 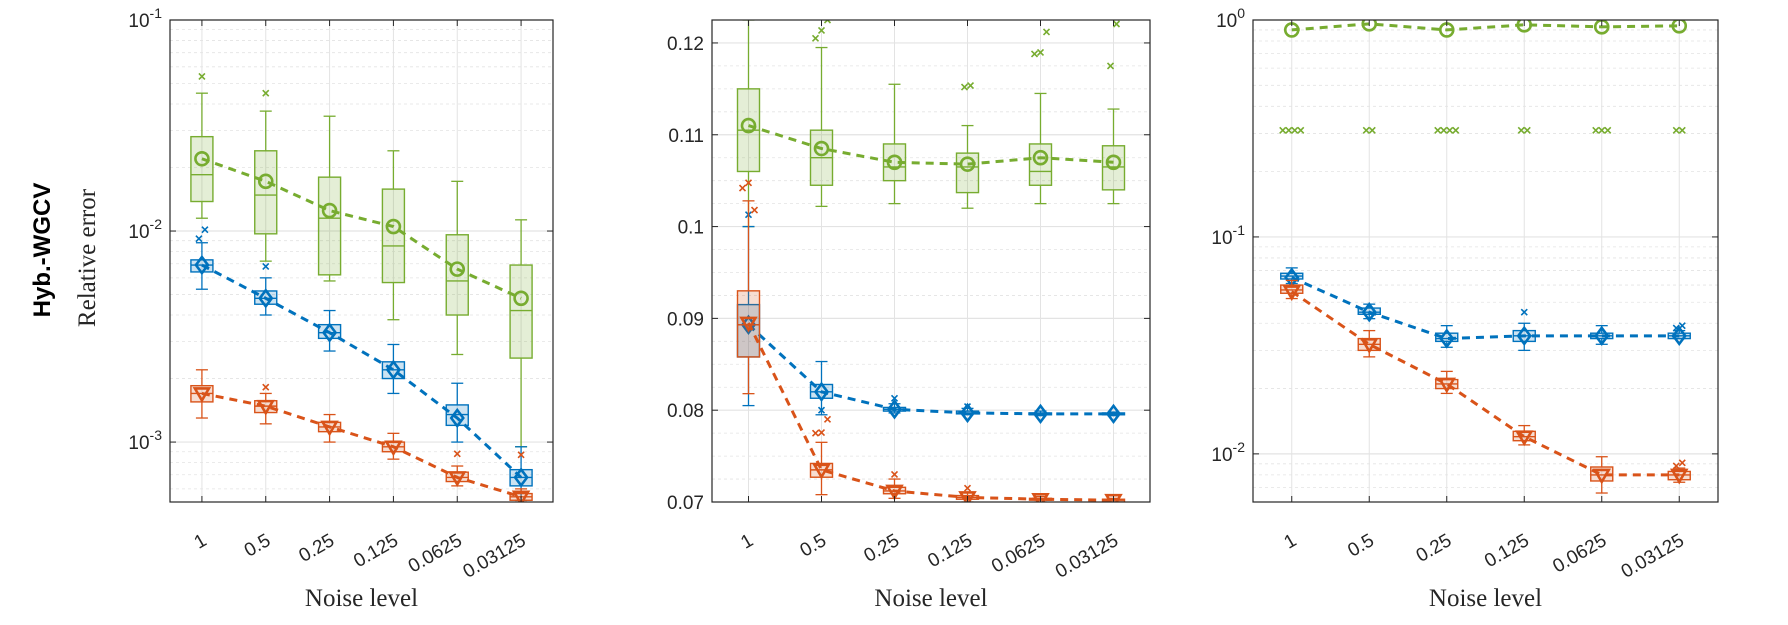 What do you see at coordinates (145, 440) in the screenshot?
I see `y-tick-label: 10⁻³` at bounding box center [145, 440].